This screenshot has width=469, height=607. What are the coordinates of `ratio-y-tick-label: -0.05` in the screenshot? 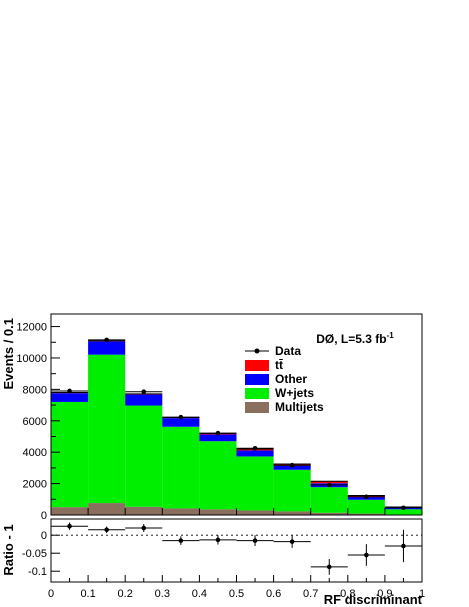 It's located at (34, 554).